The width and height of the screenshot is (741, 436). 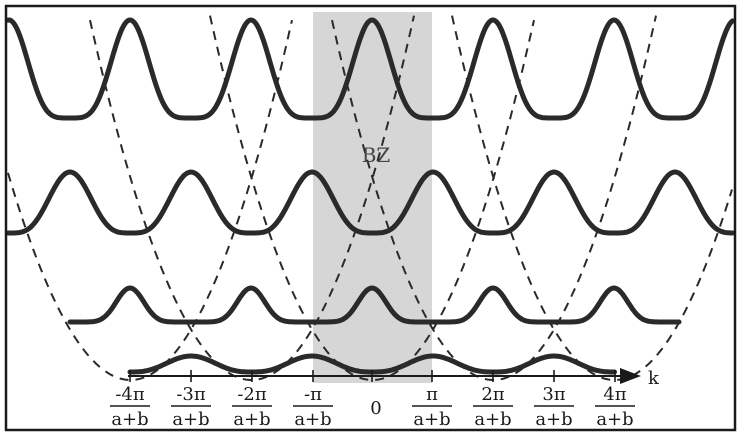 I want to click on k-axis-label: k, so click(x=654, y=378).